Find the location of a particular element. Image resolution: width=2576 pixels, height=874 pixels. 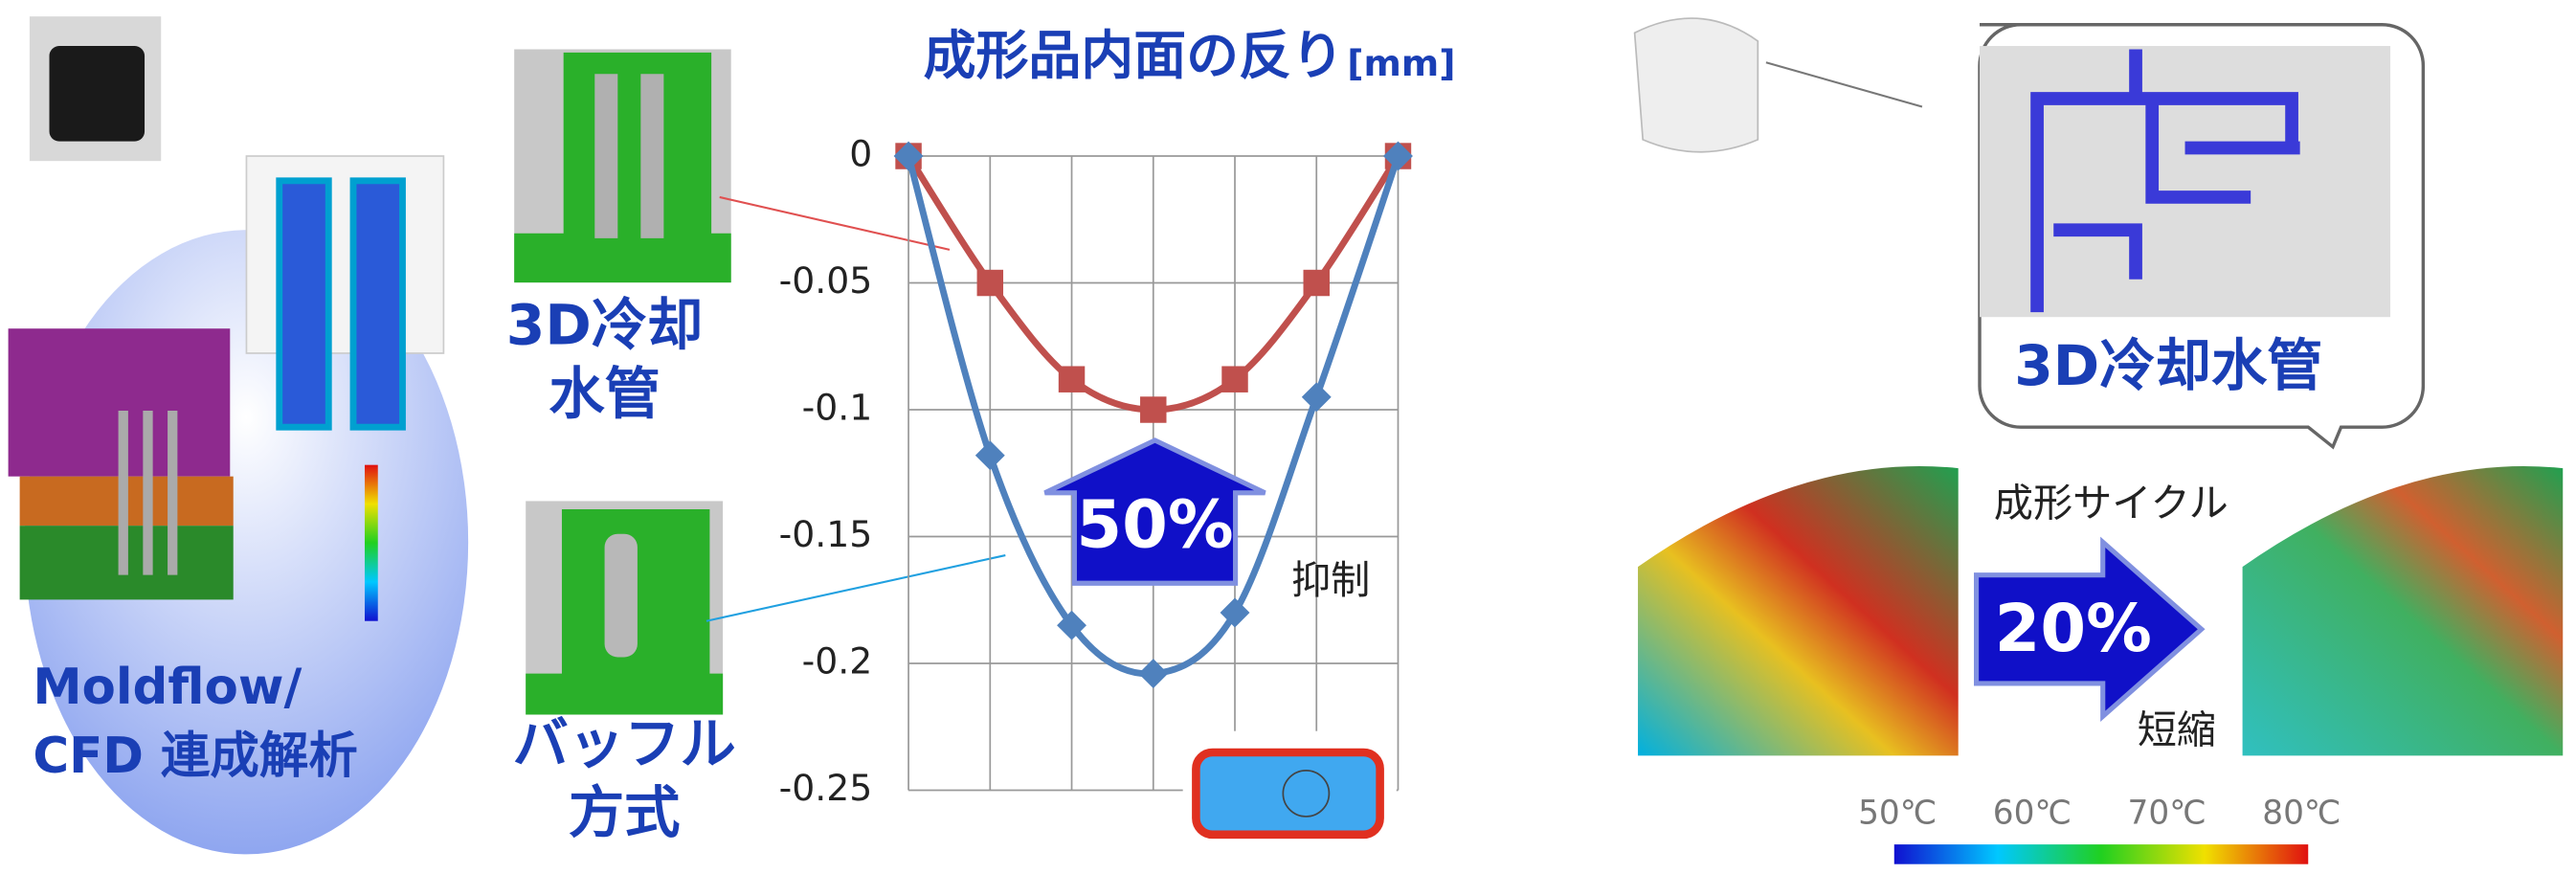

y-tick-label: -0.2 is located at coordinates (838, 660).